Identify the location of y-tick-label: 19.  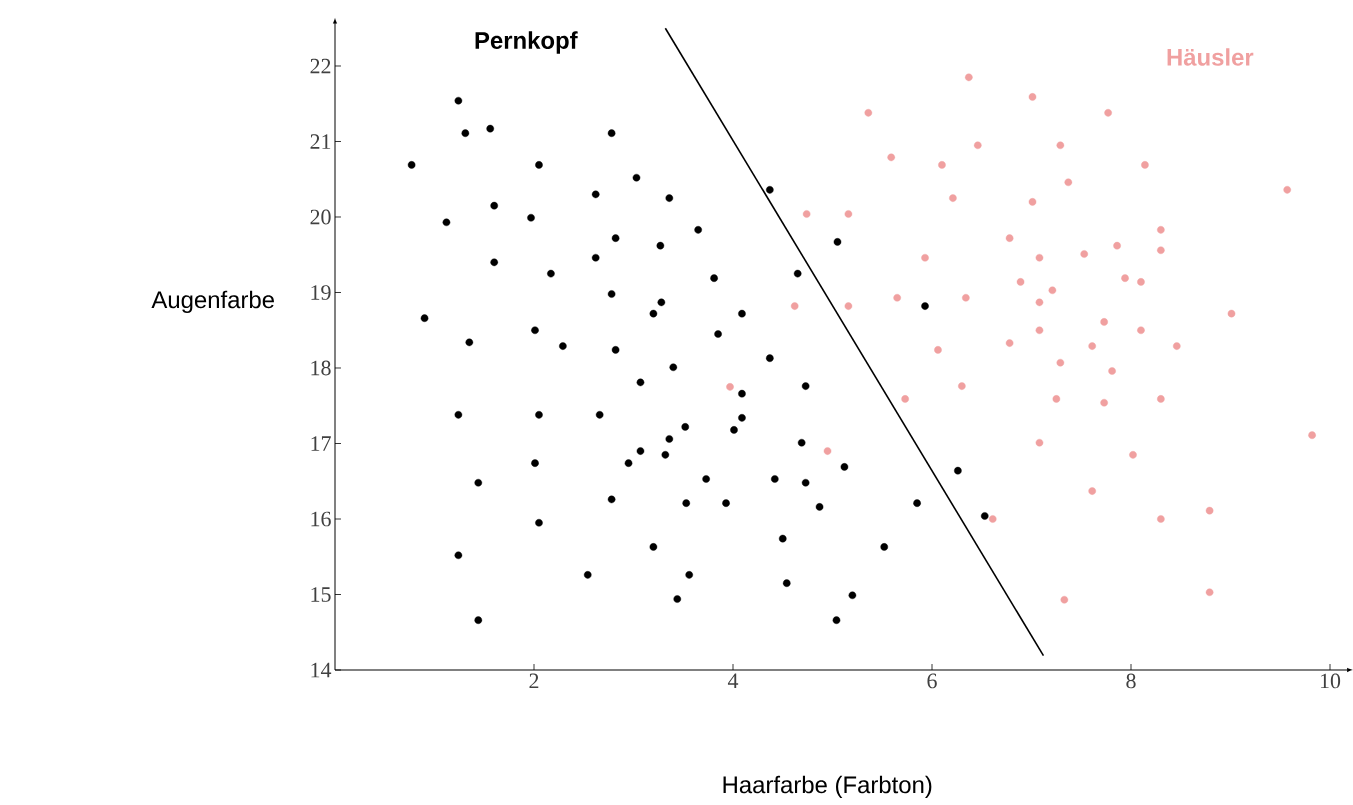
(321, 292).